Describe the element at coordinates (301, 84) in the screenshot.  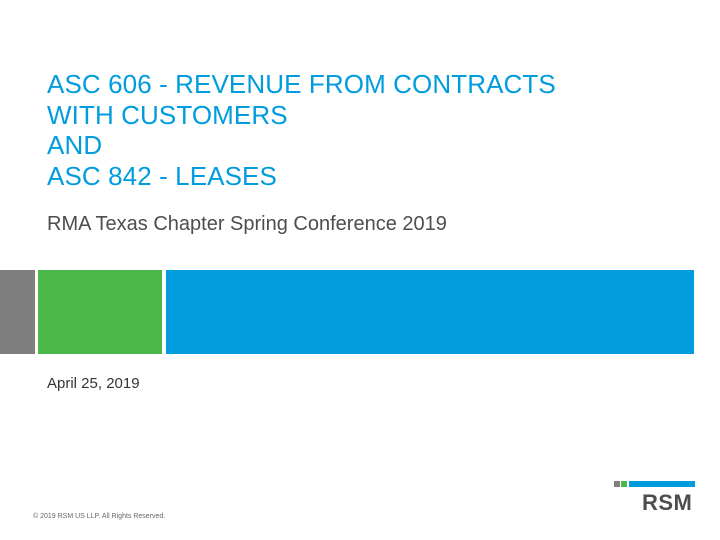
I see `slide-title-line: ASC 606 - REVENUE FROM CONTRACTS` at that location.